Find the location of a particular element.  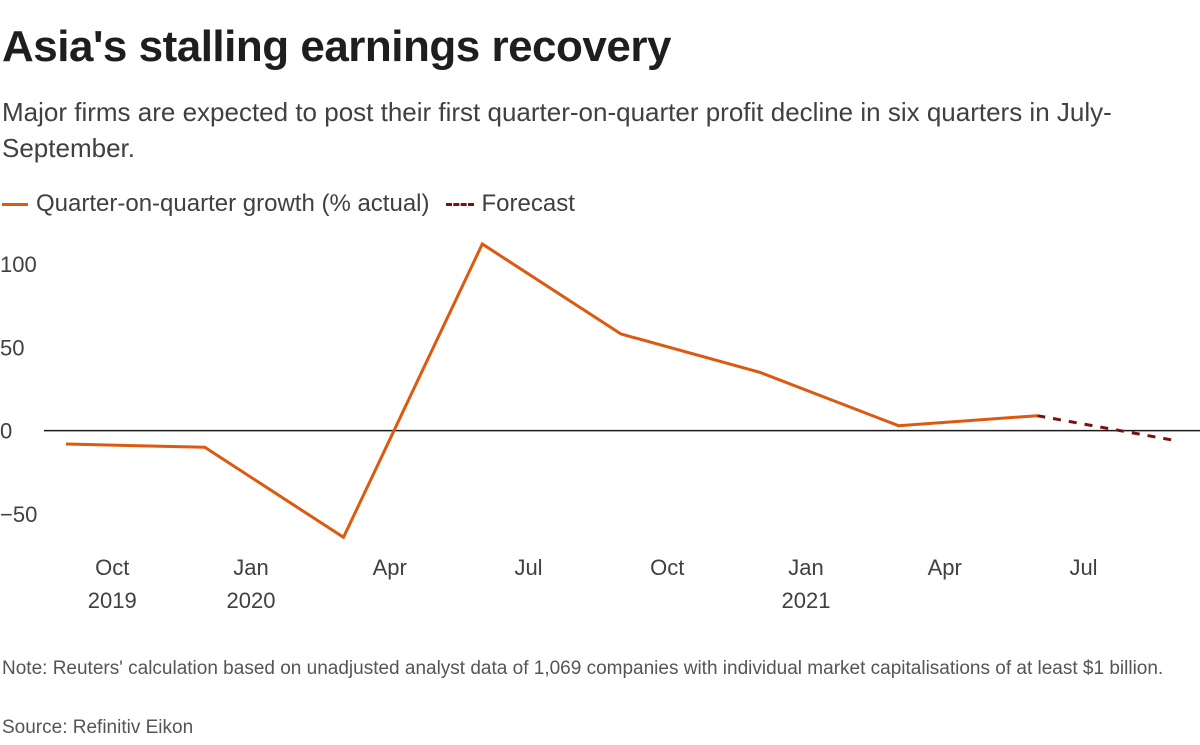

legend-item-actual: Quarter-on-quarter growth (% actual) is located at coordinates (216, 204).